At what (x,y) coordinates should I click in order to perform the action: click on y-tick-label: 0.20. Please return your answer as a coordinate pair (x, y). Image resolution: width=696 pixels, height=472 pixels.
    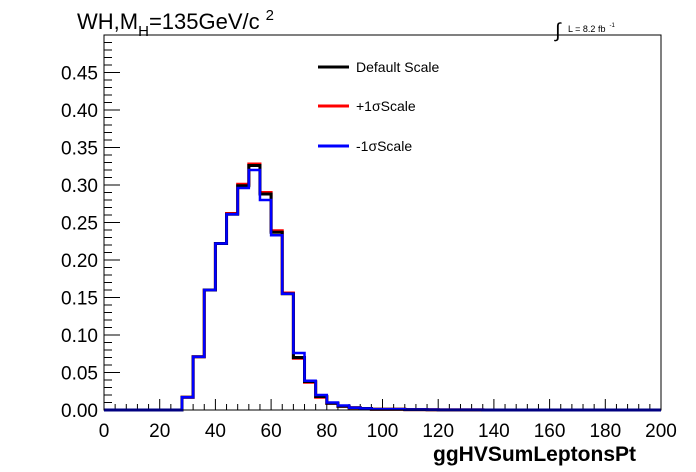
    Looking at the image, I should click on (79, 261).